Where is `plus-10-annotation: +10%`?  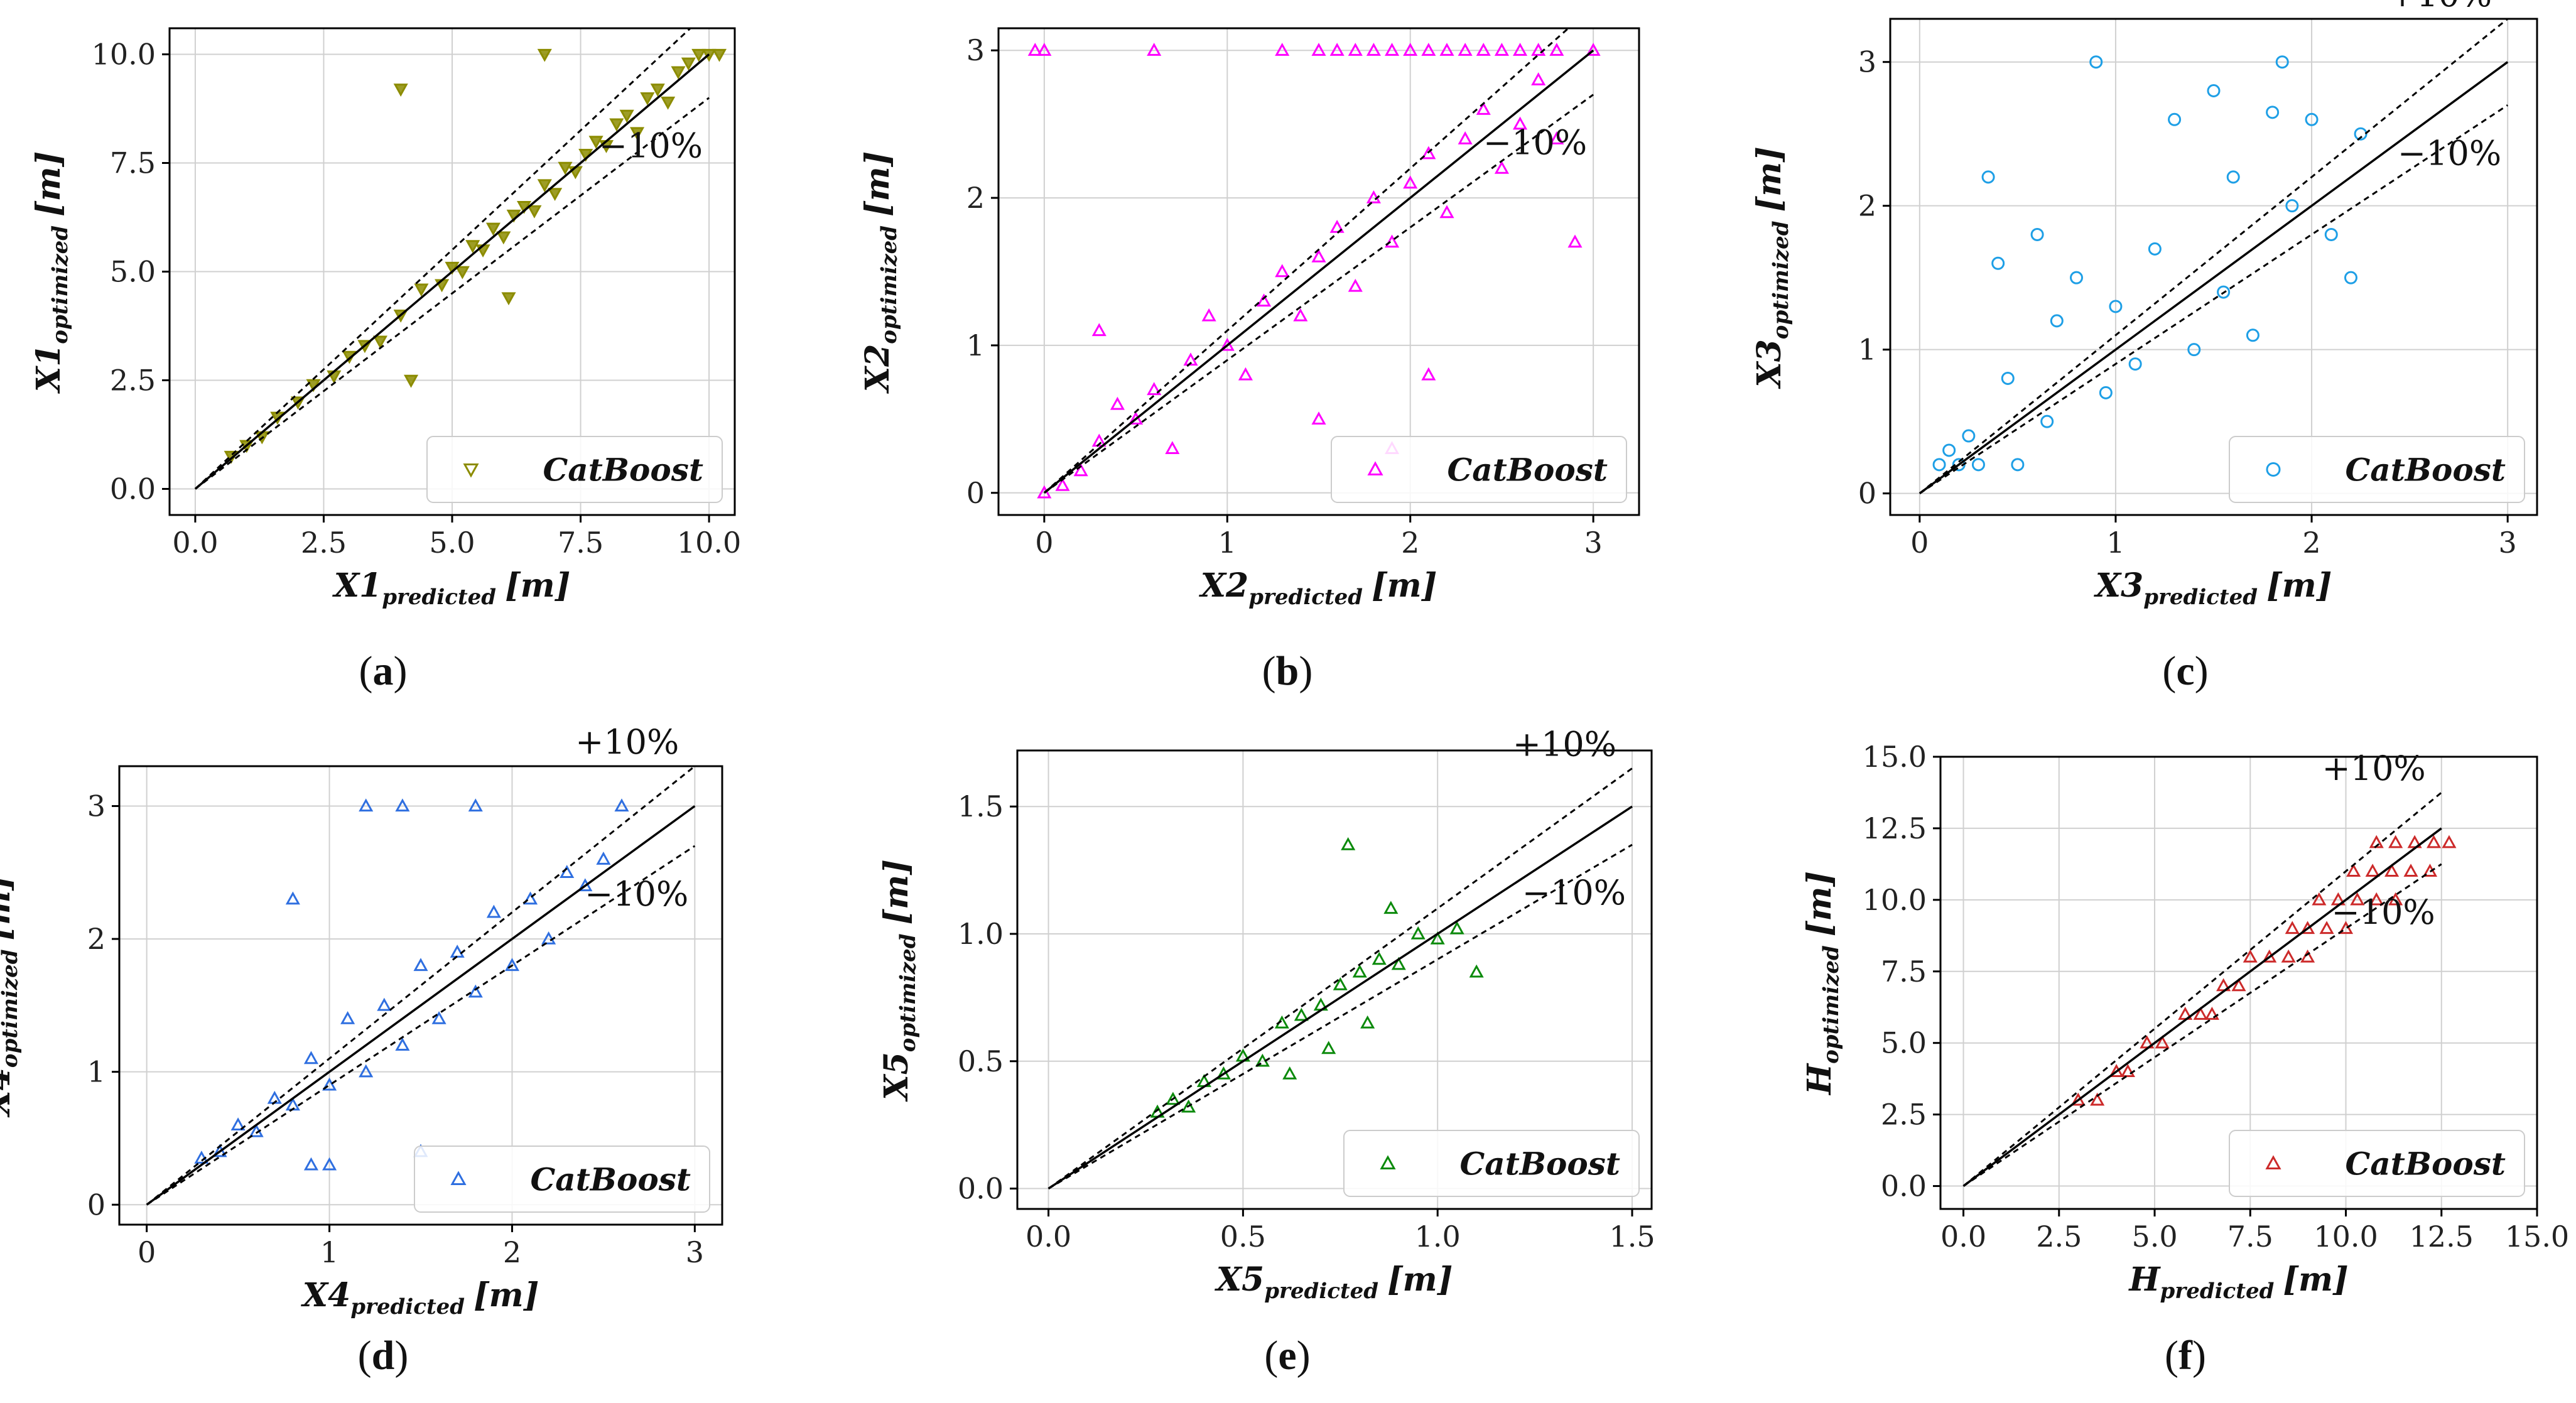
plus-10-annotation: +10% is located at coordinates (2440, 7).